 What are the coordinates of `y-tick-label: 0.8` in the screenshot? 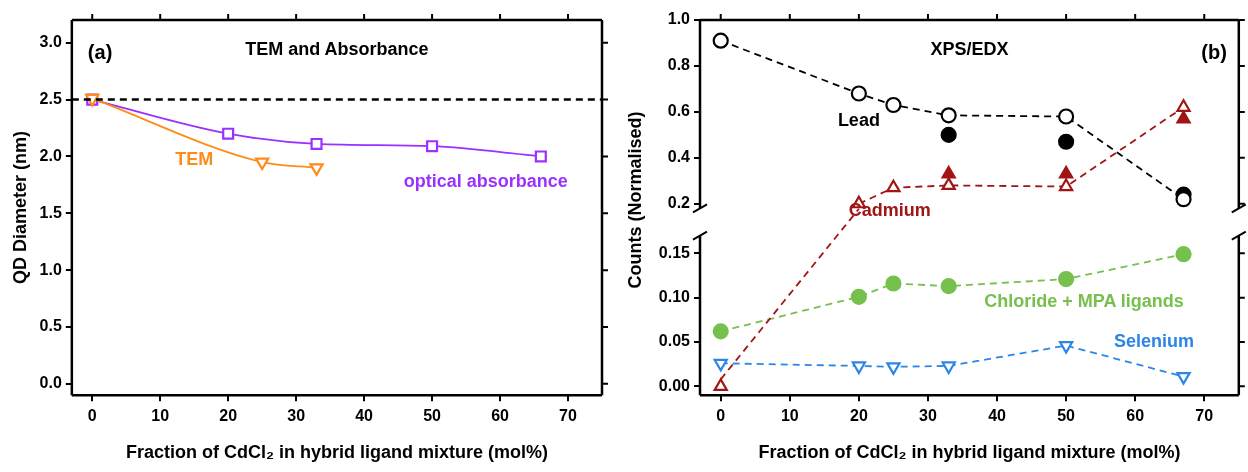 It's located at (679, 65).